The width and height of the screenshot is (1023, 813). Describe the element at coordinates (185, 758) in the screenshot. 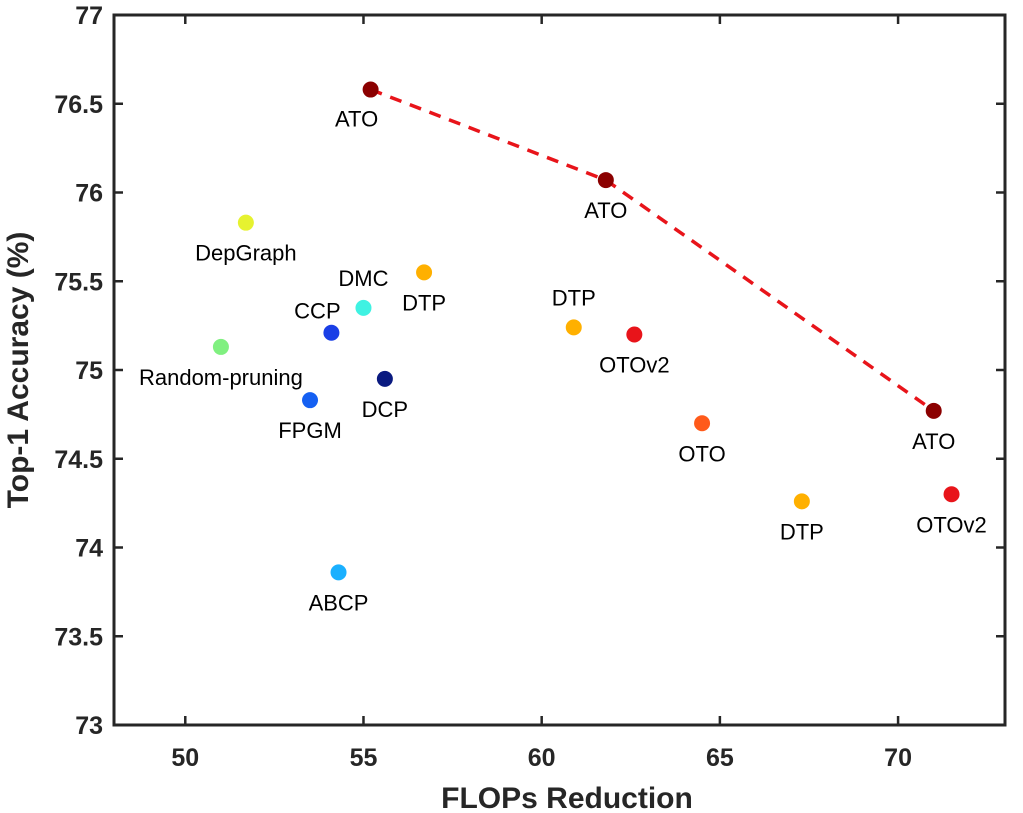

I see `x-tick-label: 50` at that location.